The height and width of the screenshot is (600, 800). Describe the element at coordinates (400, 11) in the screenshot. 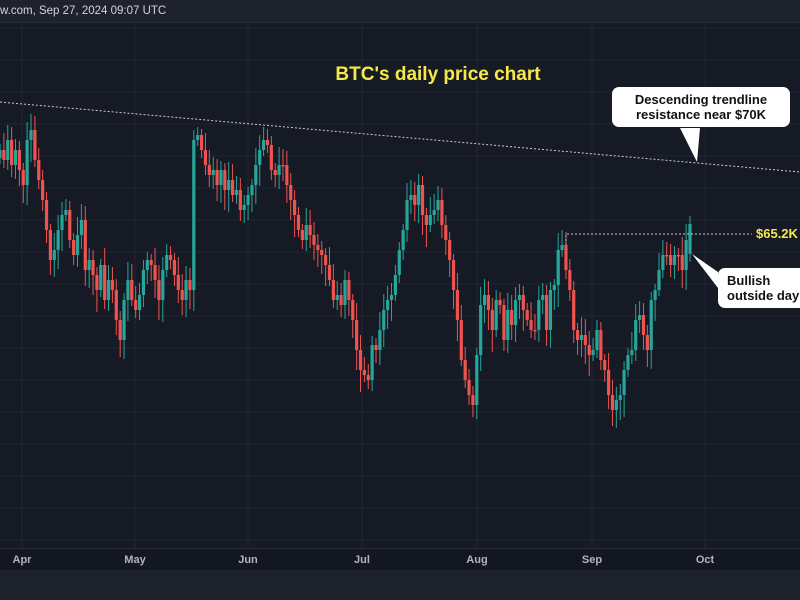

I see `chart-header: w.com, Sep 27, 2024 09:07 UTC` at that location.